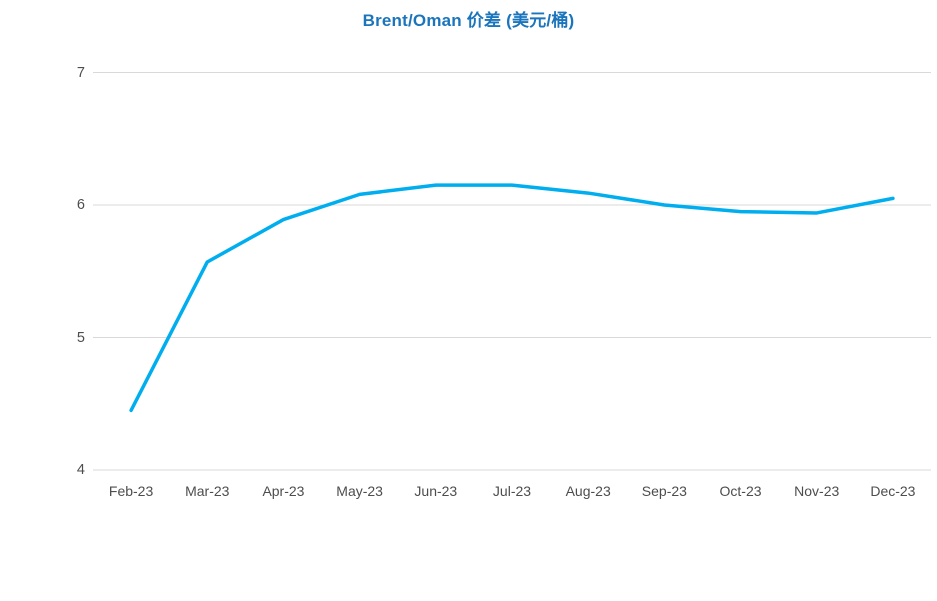  What do you see at coordinates (893, 491) in the screenshot?
I see `x-axis-tick-label: Dec-23` at bounding box center [893, 491].